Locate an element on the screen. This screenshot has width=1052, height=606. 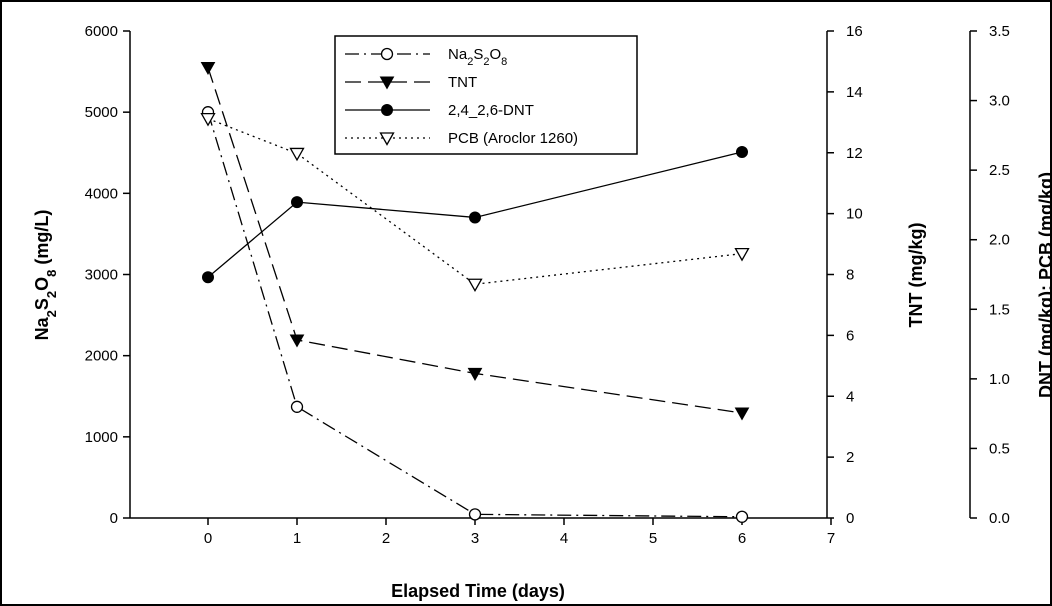
y-axis-label-left: Na2S2O8 (mg/L) is located at coordinates (45, 275).